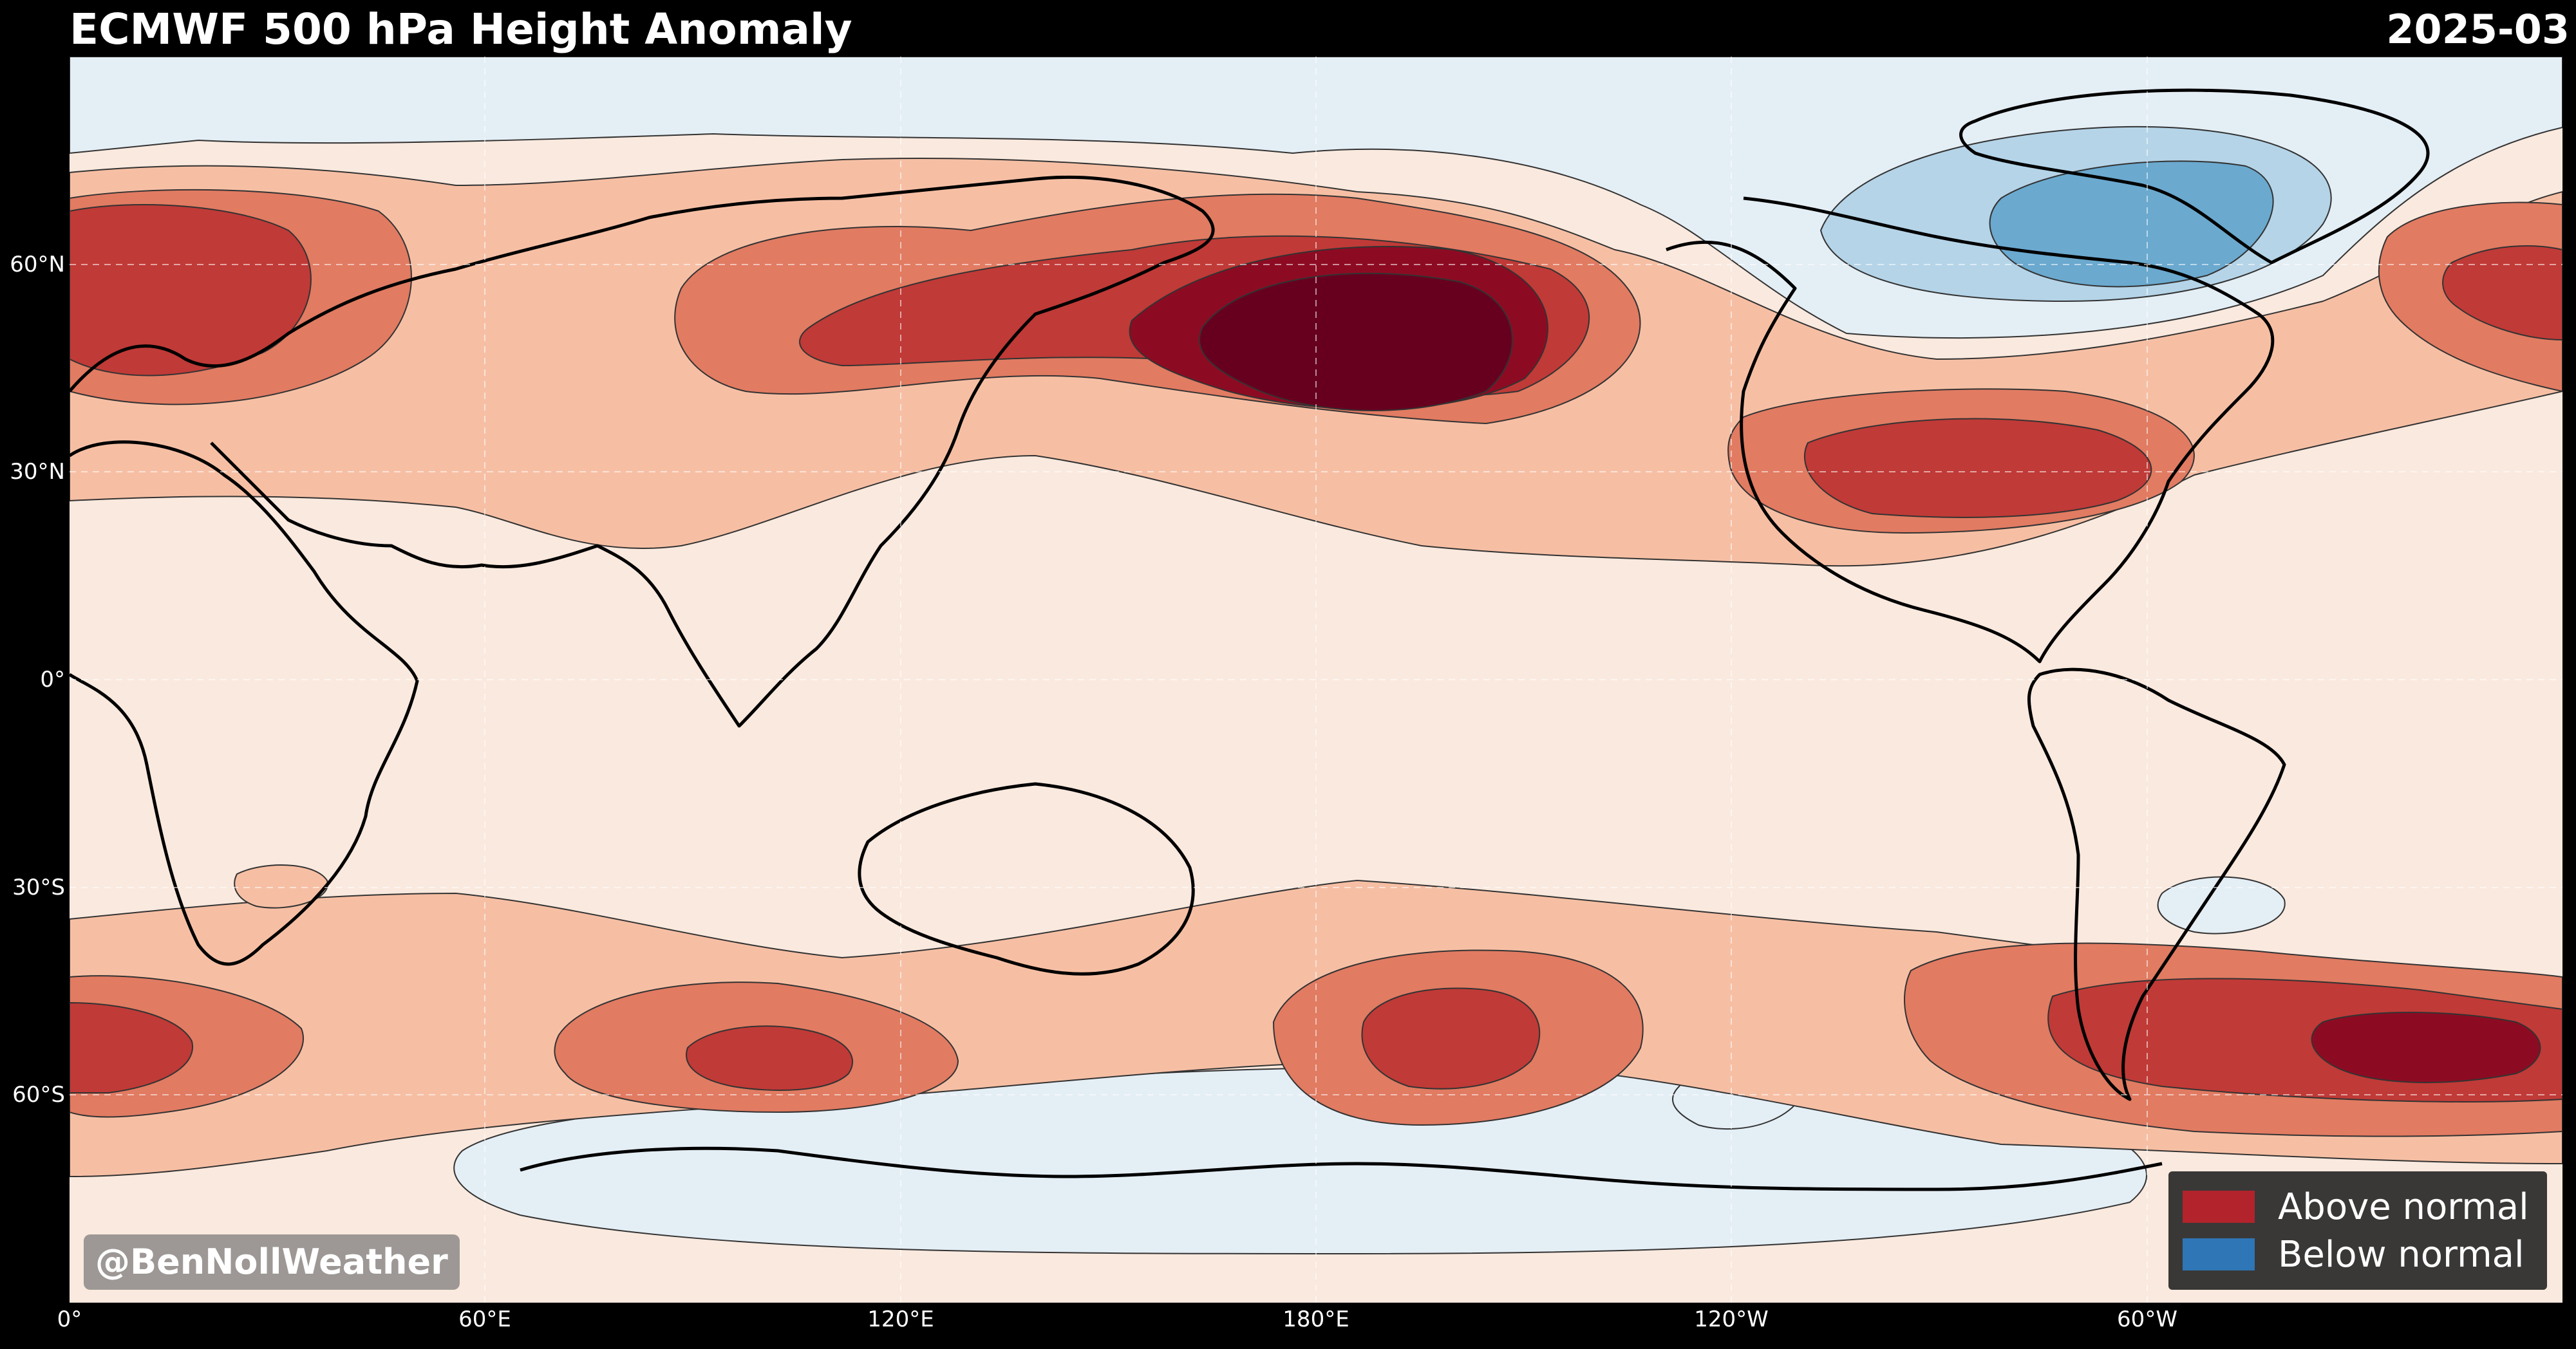 Image resolution: width=2576 pixels, height=1349 pixels. I want to click on europe-dark, so click(191, 291).